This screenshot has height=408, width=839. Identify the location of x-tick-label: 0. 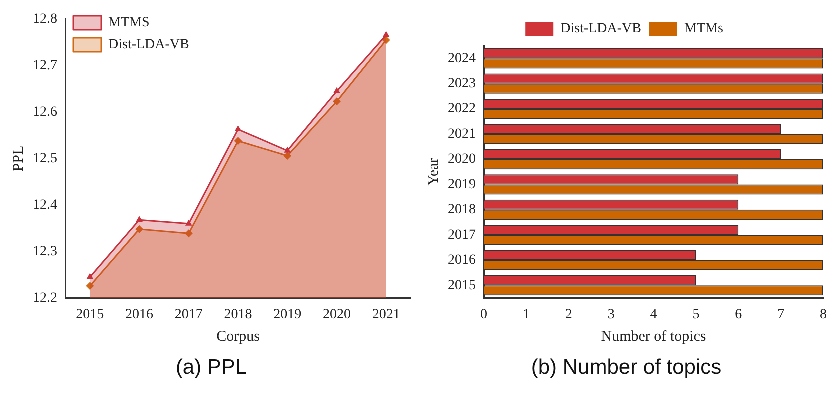
(484, 314).